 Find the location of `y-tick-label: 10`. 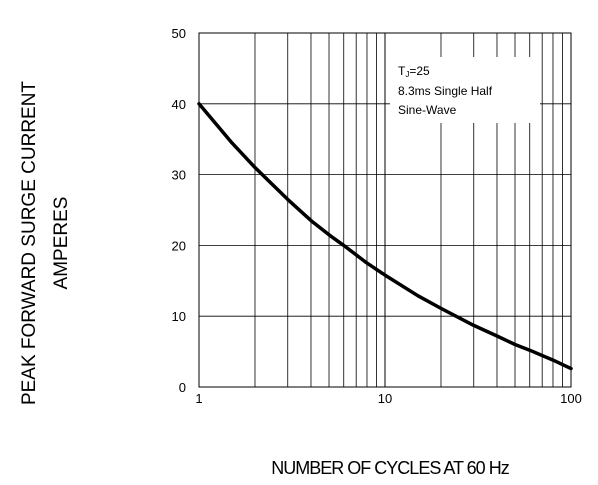

y-tick-label: 10 is located at coordinates (179, 316).